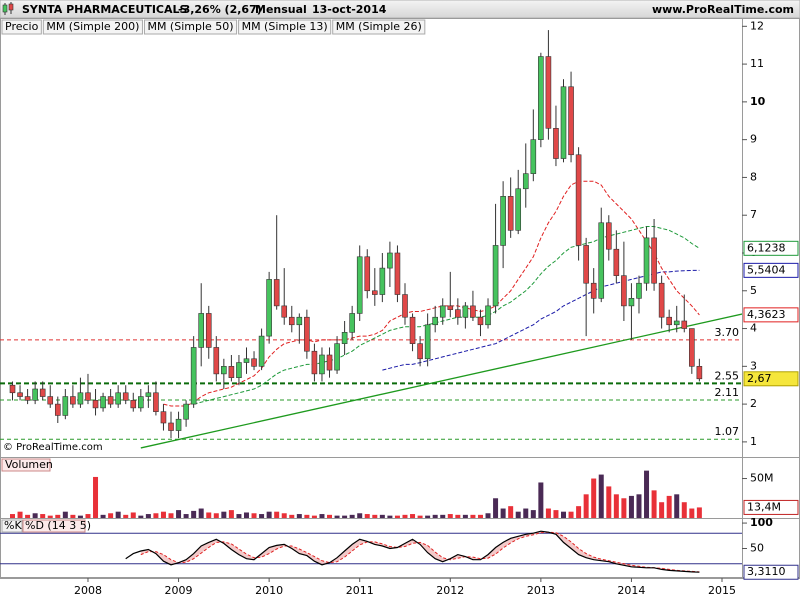  I want to click on level-label: 3.70, so click(727, 332).